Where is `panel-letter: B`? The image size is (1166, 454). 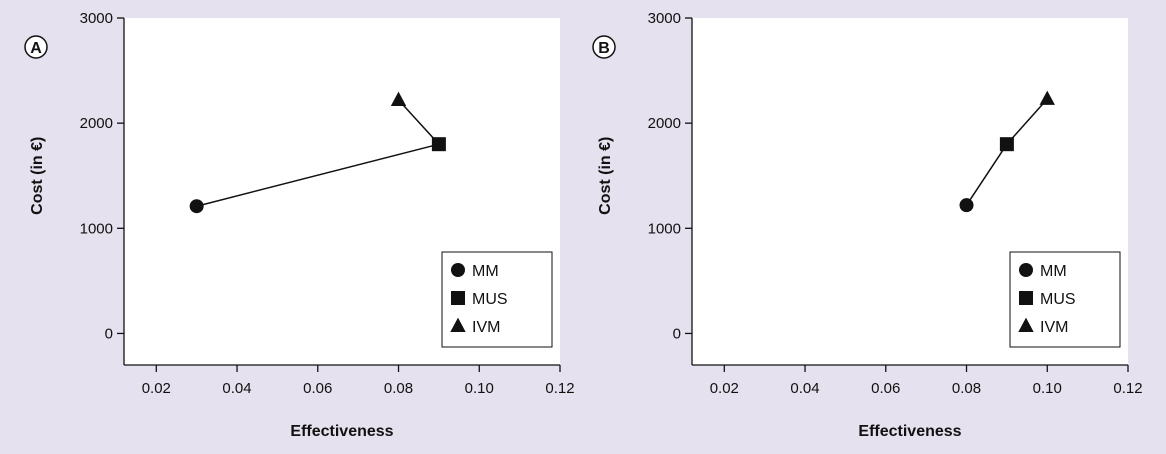 panel-letter: B is located at coordinates (604, 48).